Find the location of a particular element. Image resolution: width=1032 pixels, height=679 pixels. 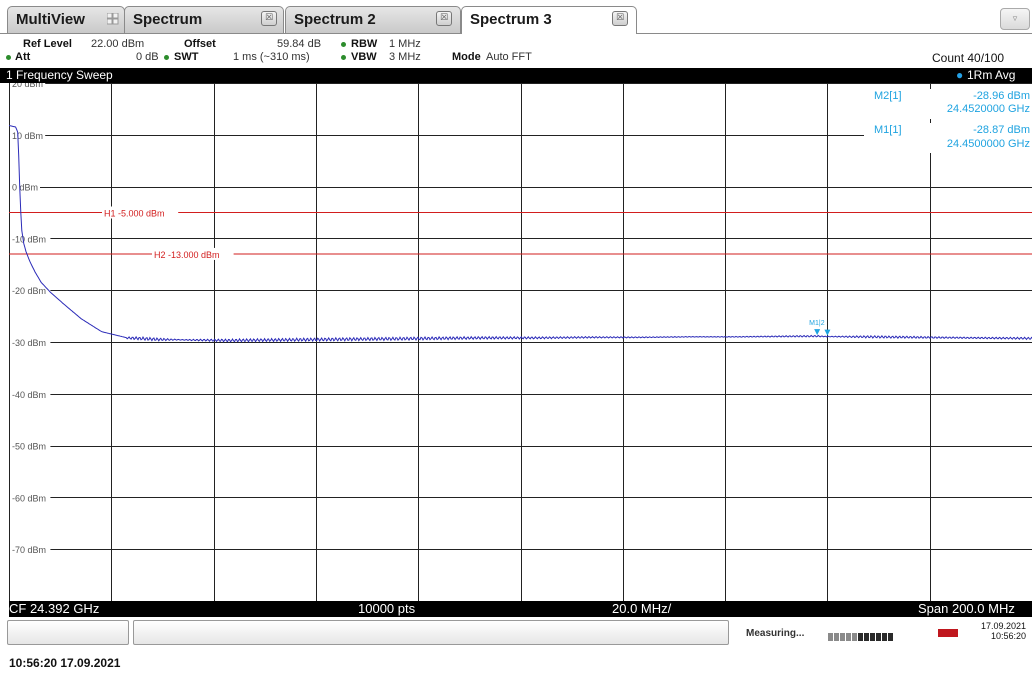

rbw-value: 1 MHz is located at coordinates (405, 44).